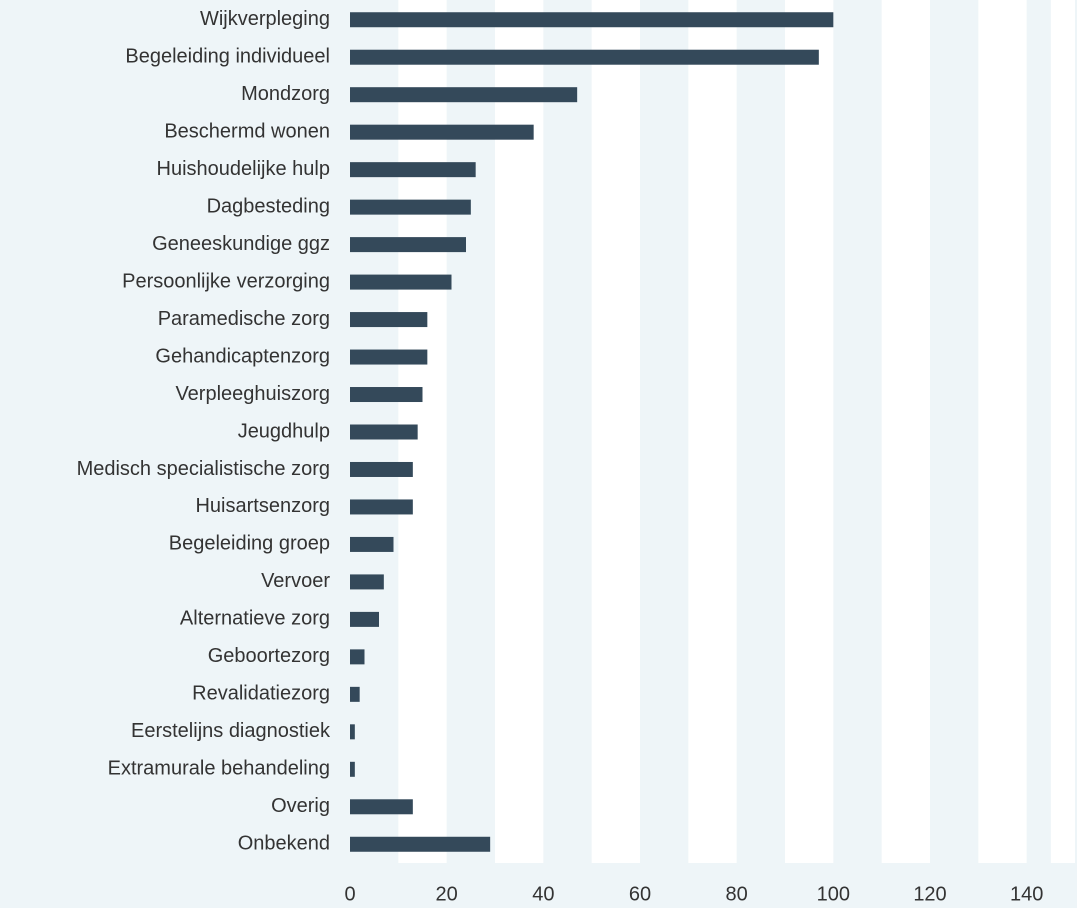  What do you see at coordinates (226, 281) in the screenshot?
I see `y-tick-label: Persoonlijke verzorging` at bounding box center [226, 281].